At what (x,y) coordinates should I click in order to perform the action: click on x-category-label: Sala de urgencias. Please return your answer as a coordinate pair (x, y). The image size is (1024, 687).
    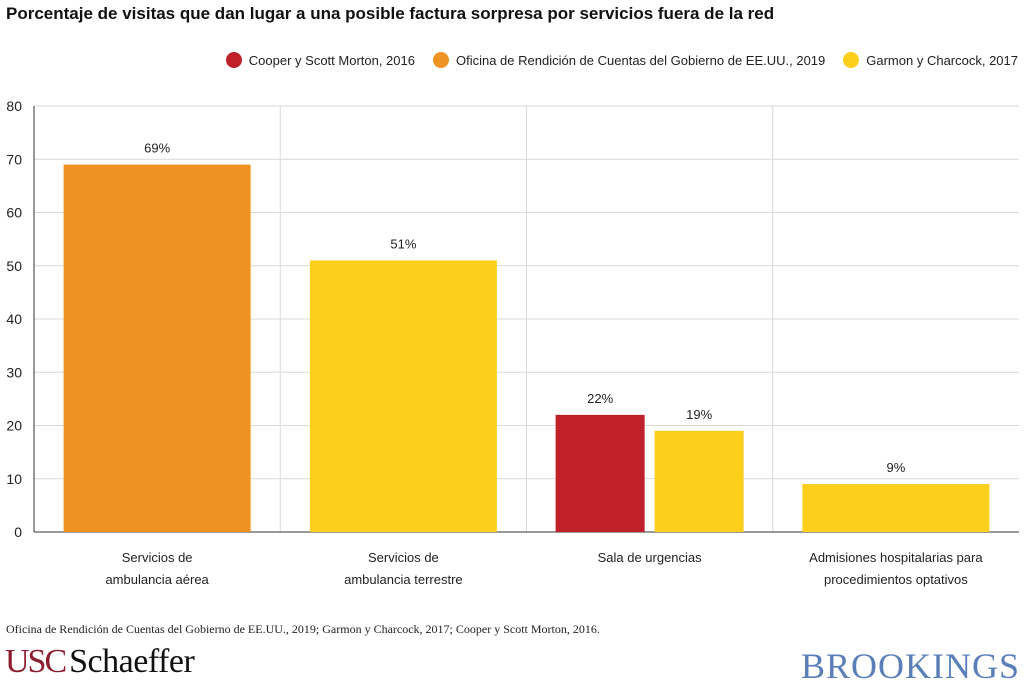
    Looking at the image, I should click on (650, 557).